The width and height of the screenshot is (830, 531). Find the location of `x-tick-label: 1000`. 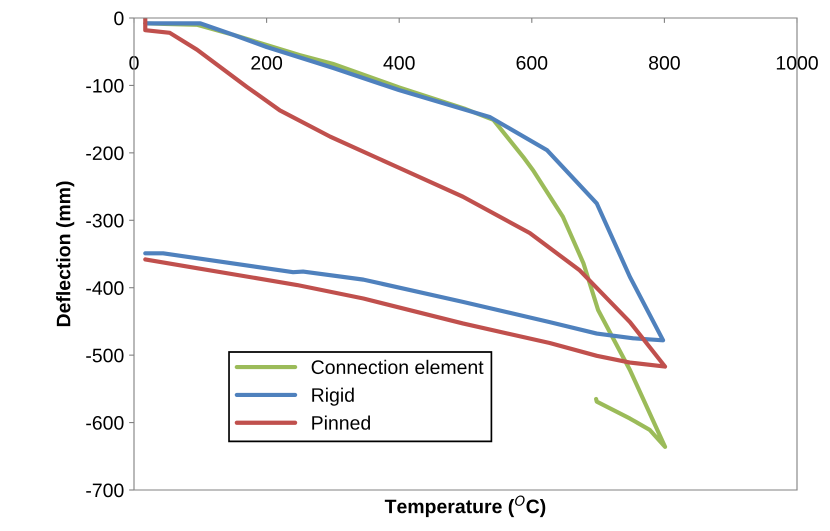

x-tick-label: 1000 is located at coordinates (797, 63).